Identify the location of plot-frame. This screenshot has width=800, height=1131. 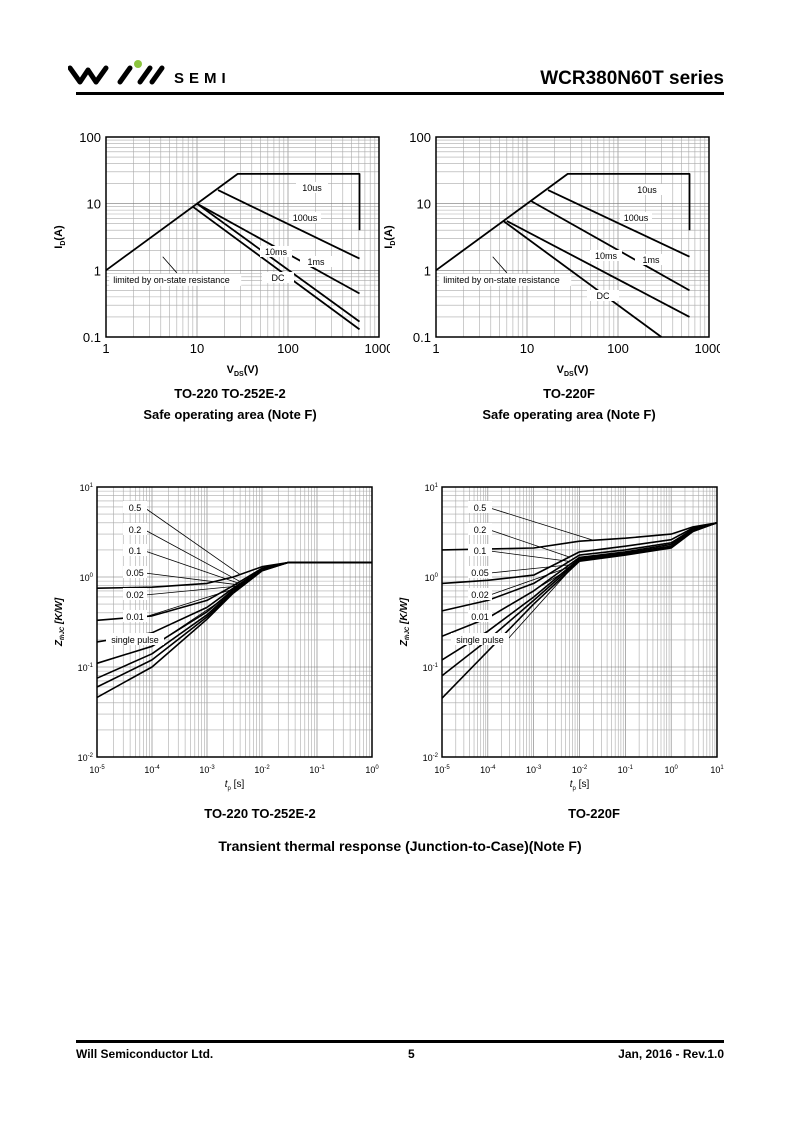
(242, 237).